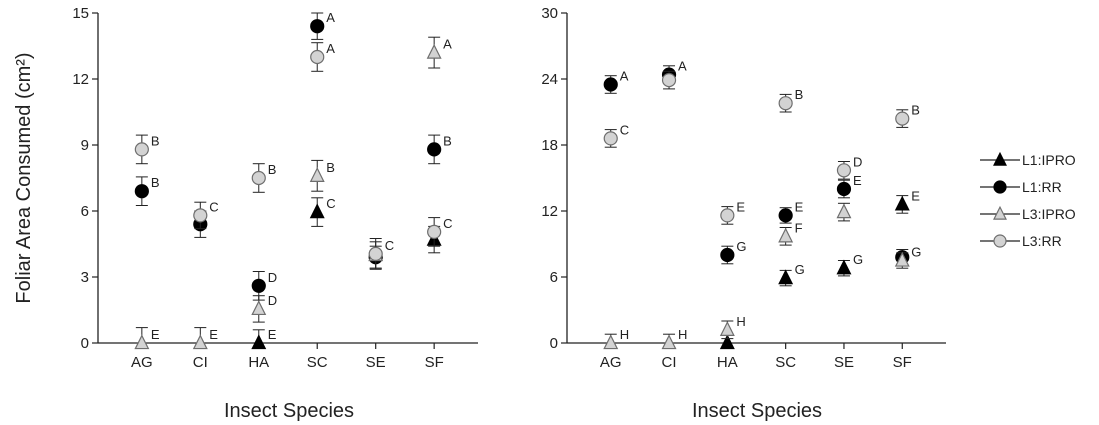 Image resolution: width=1099 pixels, height=425 pixels. I want to click on legend: L1:IPRO L1:RR L3:IPRO L3:RR, so click(1028, 200).